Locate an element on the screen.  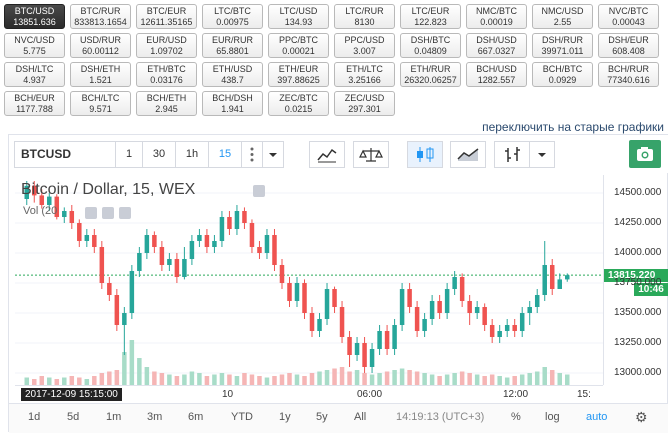
area-style-icon is located at coordinates (468, 154).